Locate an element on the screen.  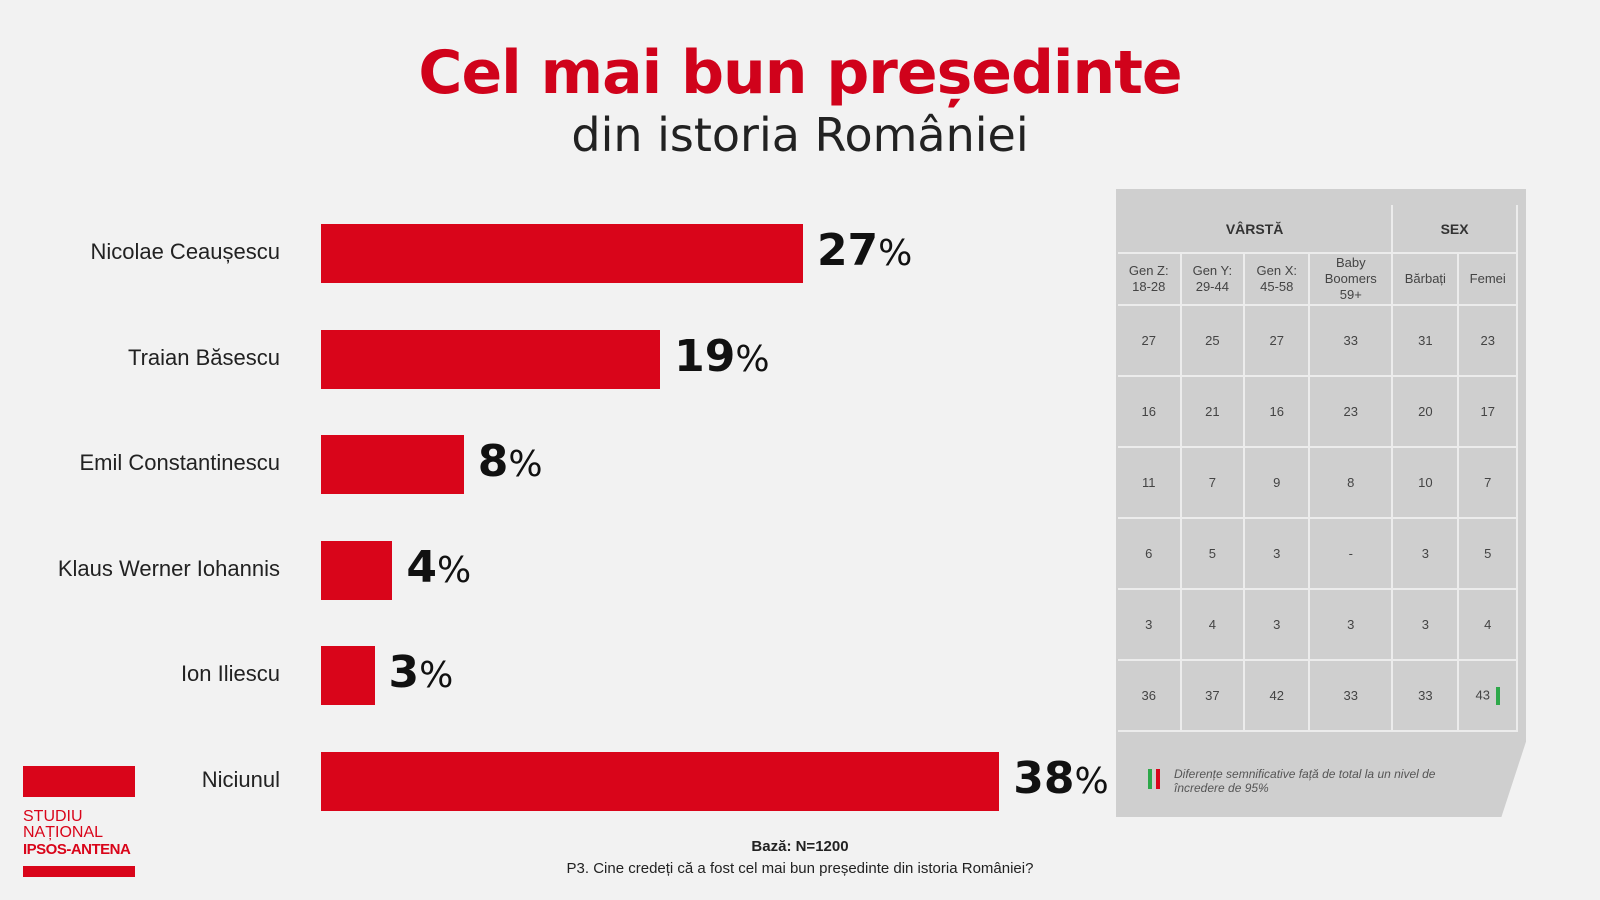
table-row: 11 7 9 8 10 7 is located at coordinates (1318, 482).